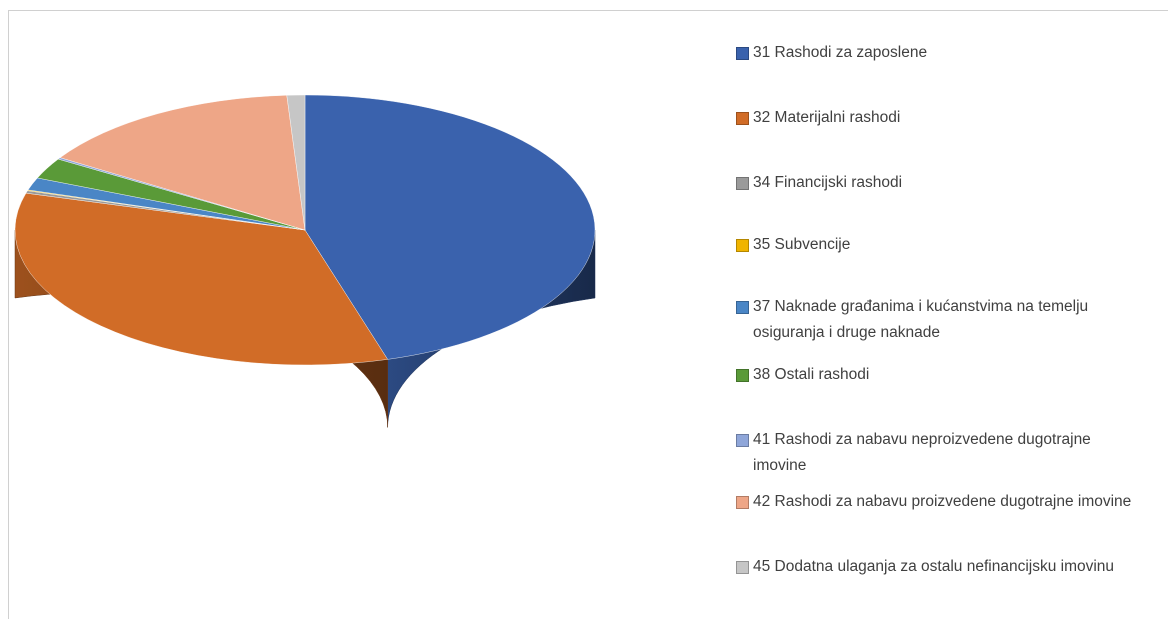 Image resolution: width=1168 pixels, height=619 pixels. Describe the element at coordinates (946, 375) in the screenshot. I see `legend-item: 38 Ostali rashodi` at that location.